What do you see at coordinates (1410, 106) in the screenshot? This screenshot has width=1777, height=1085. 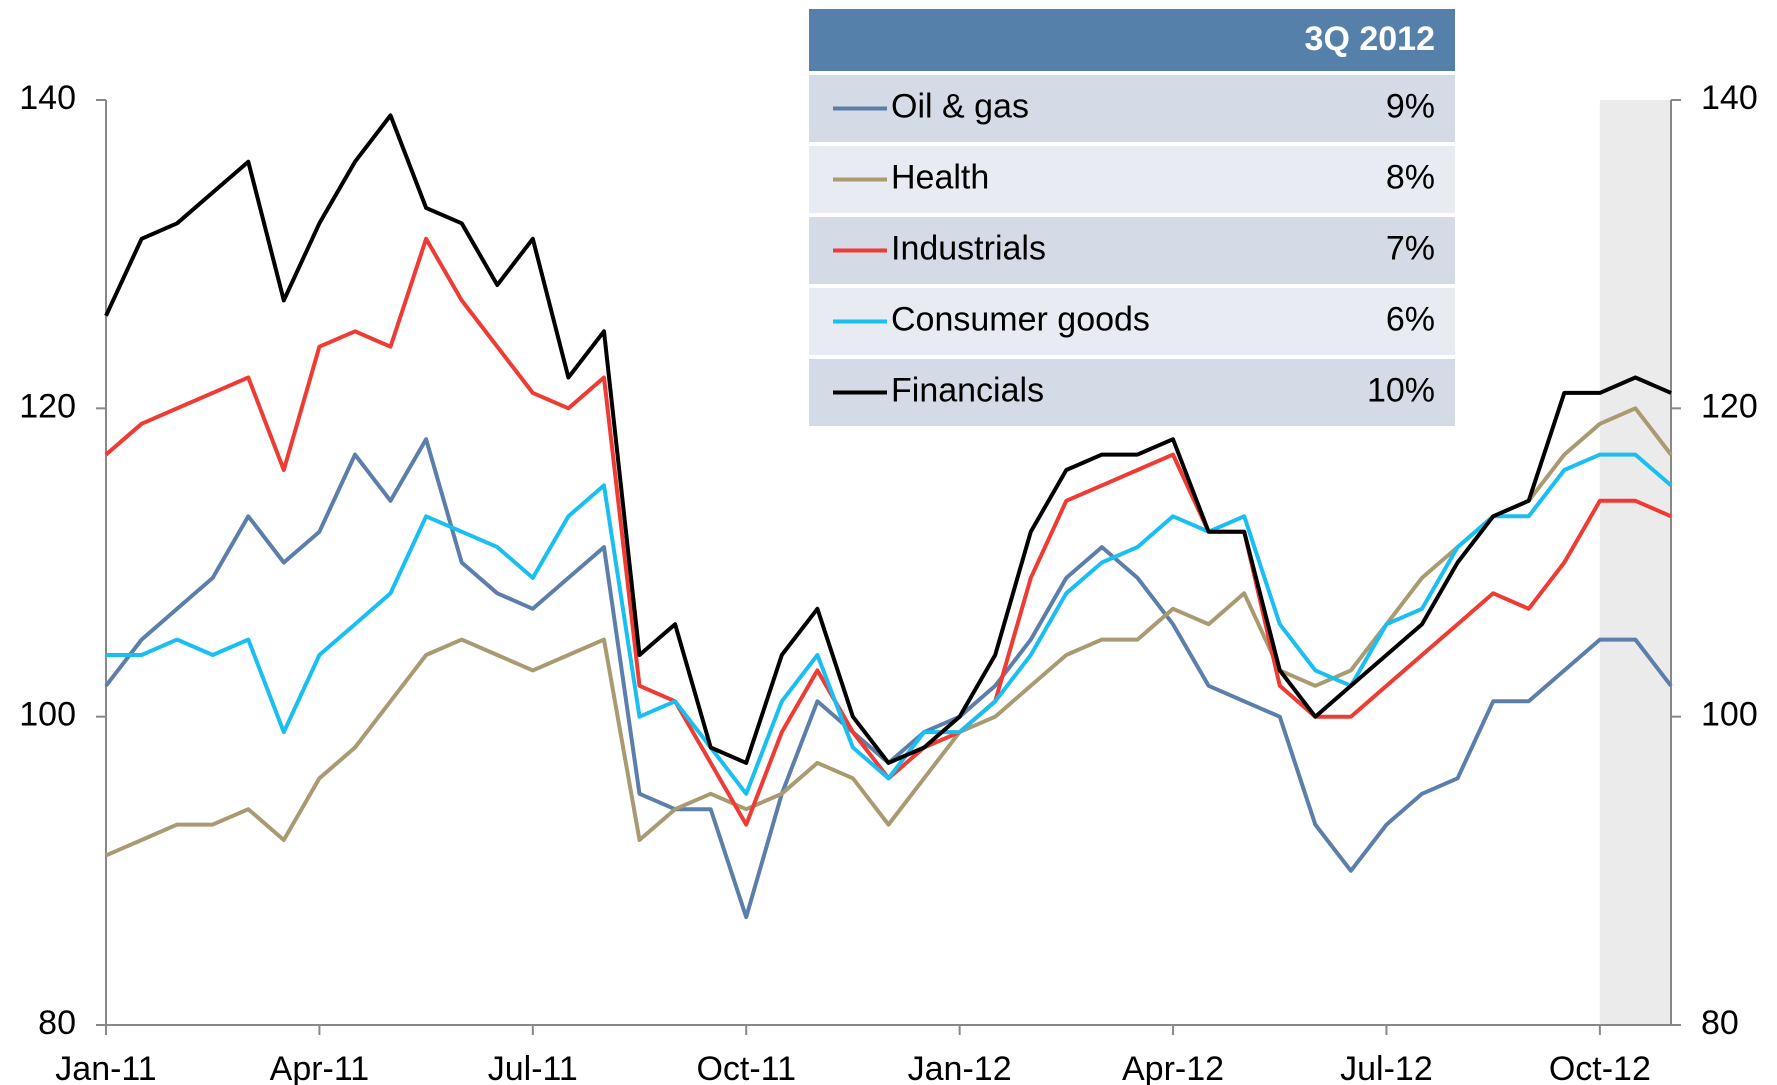 I see `table-value: 9%` at bounding box center [1410, 106].